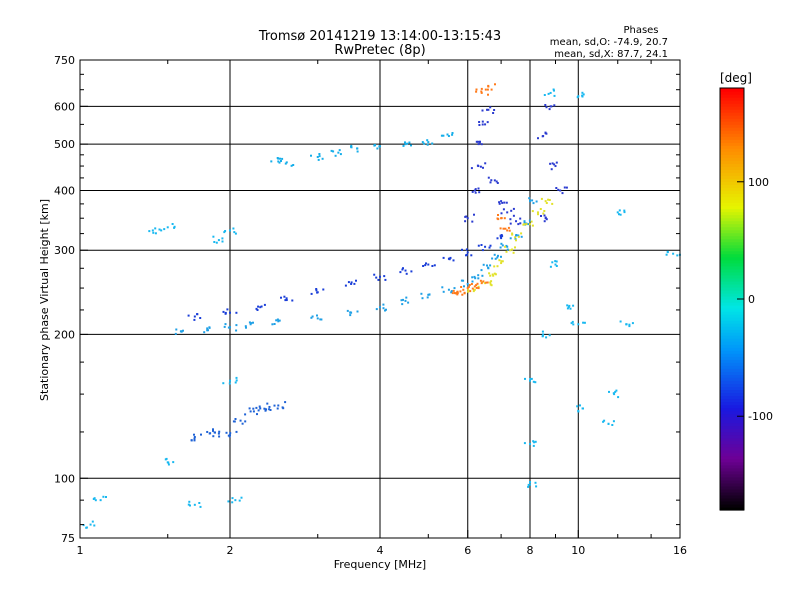 This screenshot has width=800, height=600. Describe the element at coordinates (44, 300) in the screenshot. I see `y-axis-label: Stationary phase Virtual Height [km]` at that location.